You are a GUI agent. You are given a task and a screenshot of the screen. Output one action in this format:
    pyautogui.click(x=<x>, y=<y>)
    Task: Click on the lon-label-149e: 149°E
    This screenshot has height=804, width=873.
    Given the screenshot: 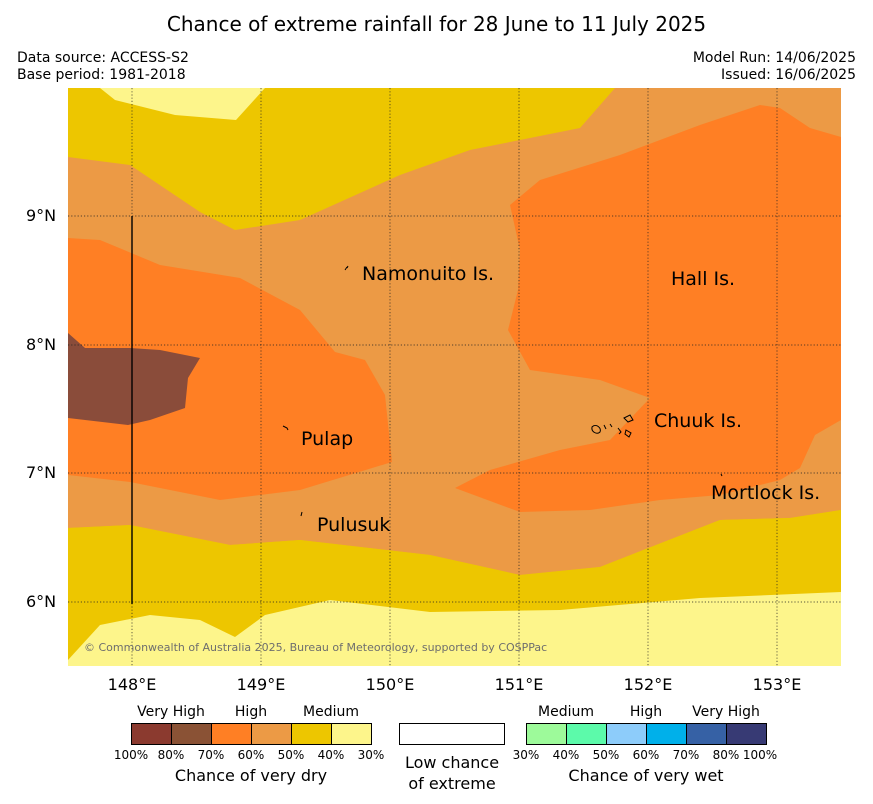 What is the action you would take?
    pyautogui.click(x=261, y=684)
    